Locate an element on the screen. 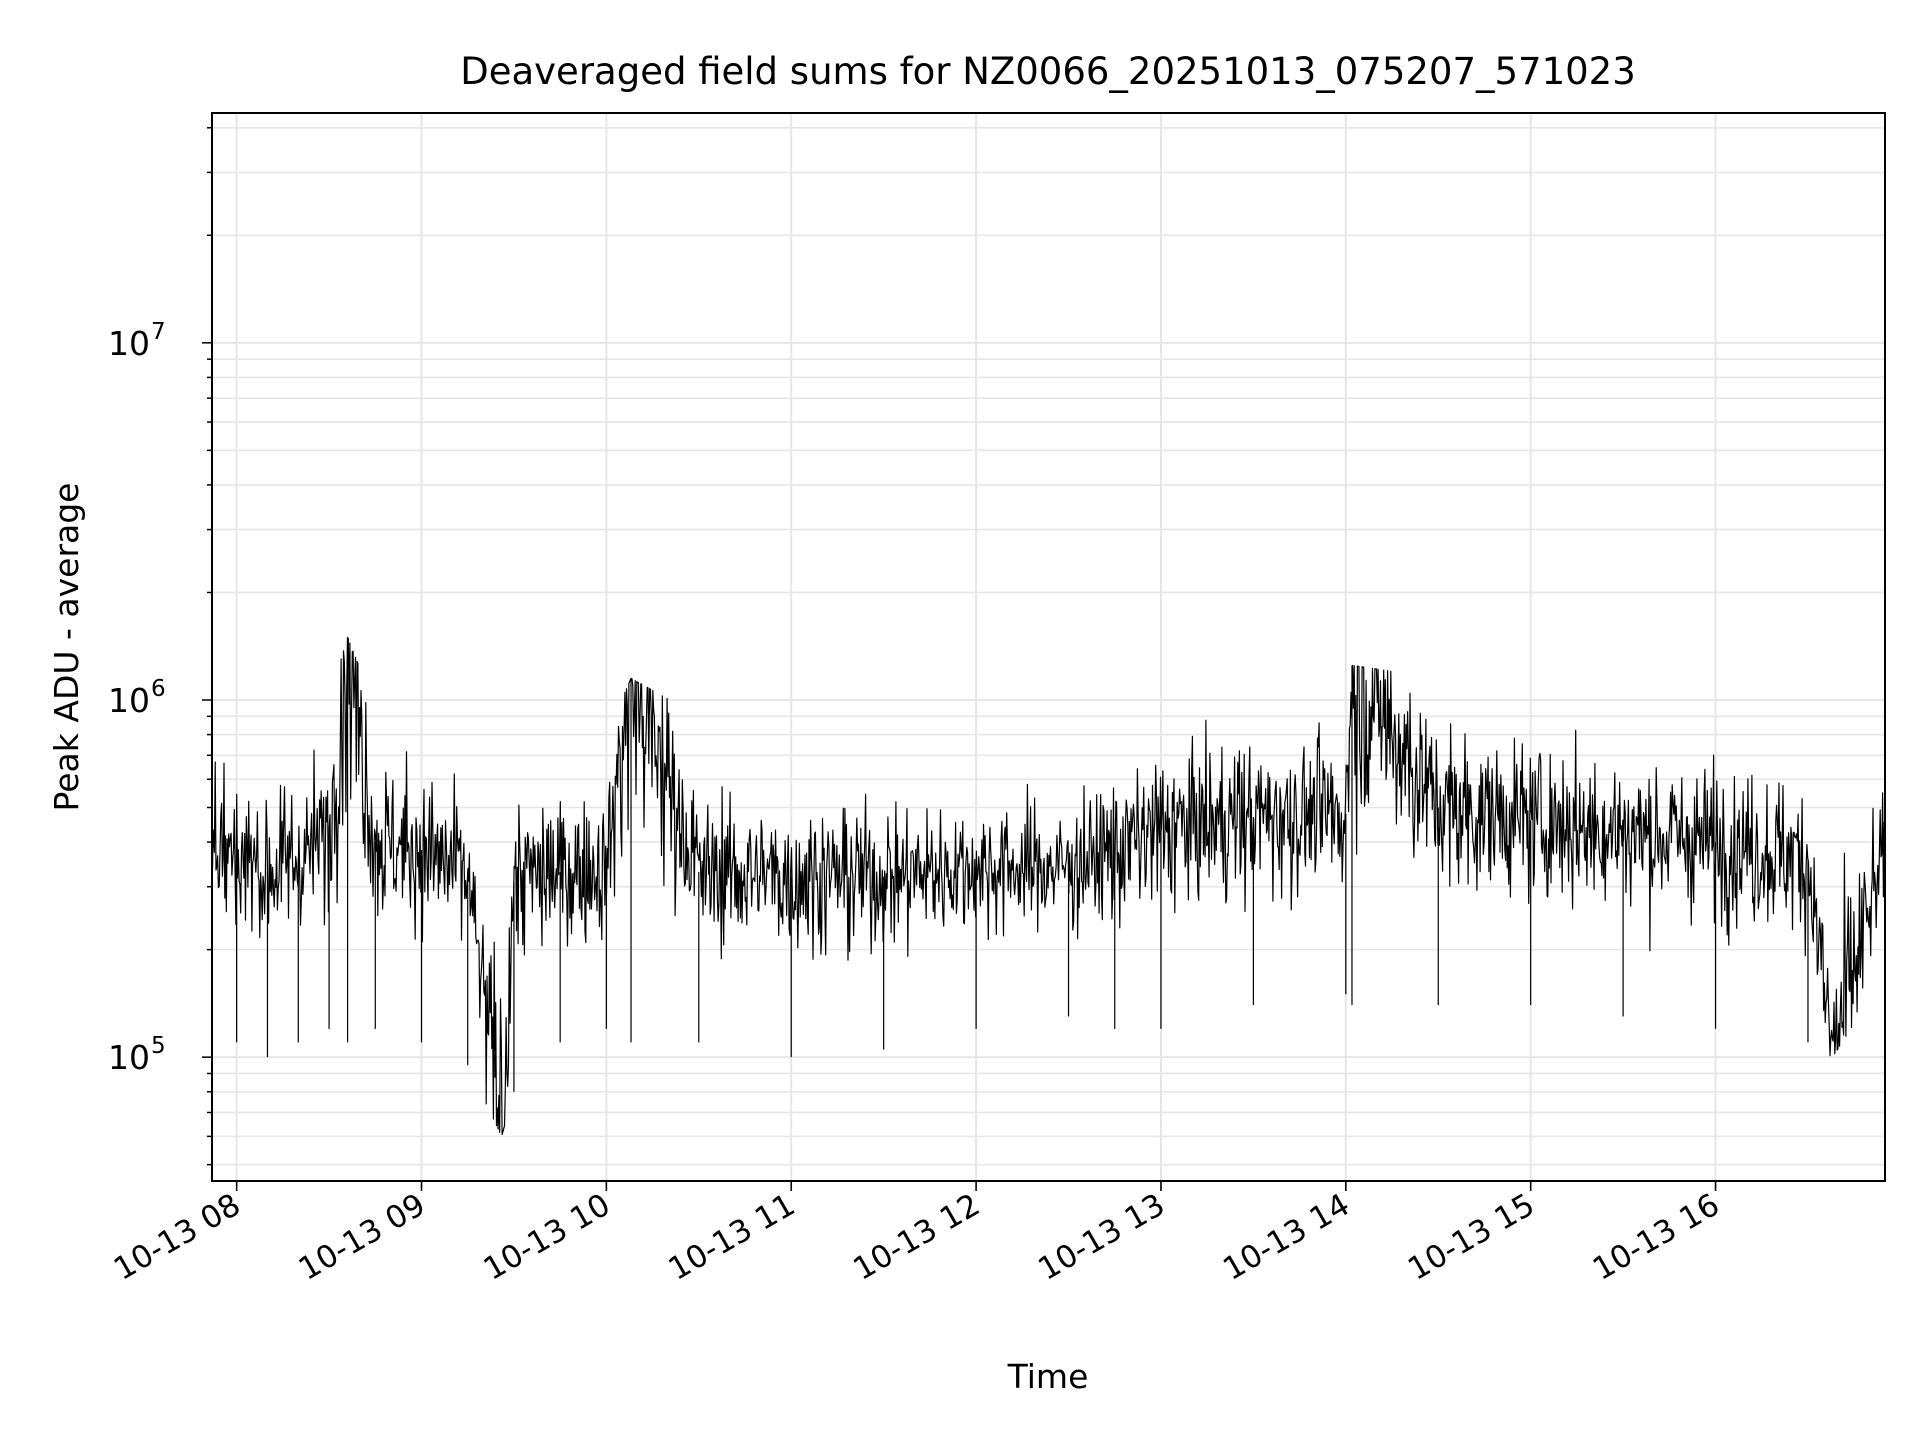  y-axis-label: Peak ADU - average is located at coordinates (66, 647).